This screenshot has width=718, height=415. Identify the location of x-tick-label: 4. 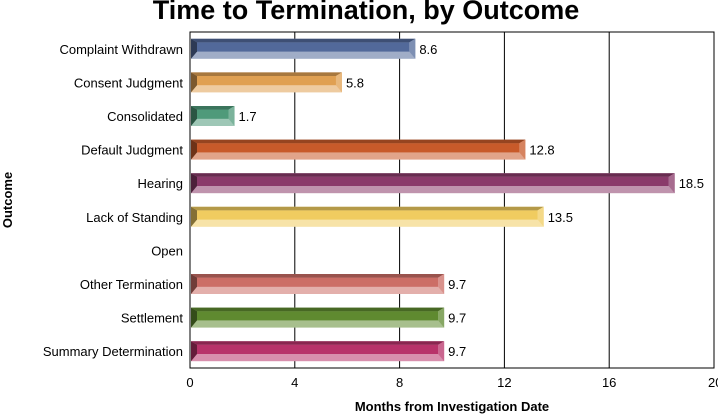
(294, 382).